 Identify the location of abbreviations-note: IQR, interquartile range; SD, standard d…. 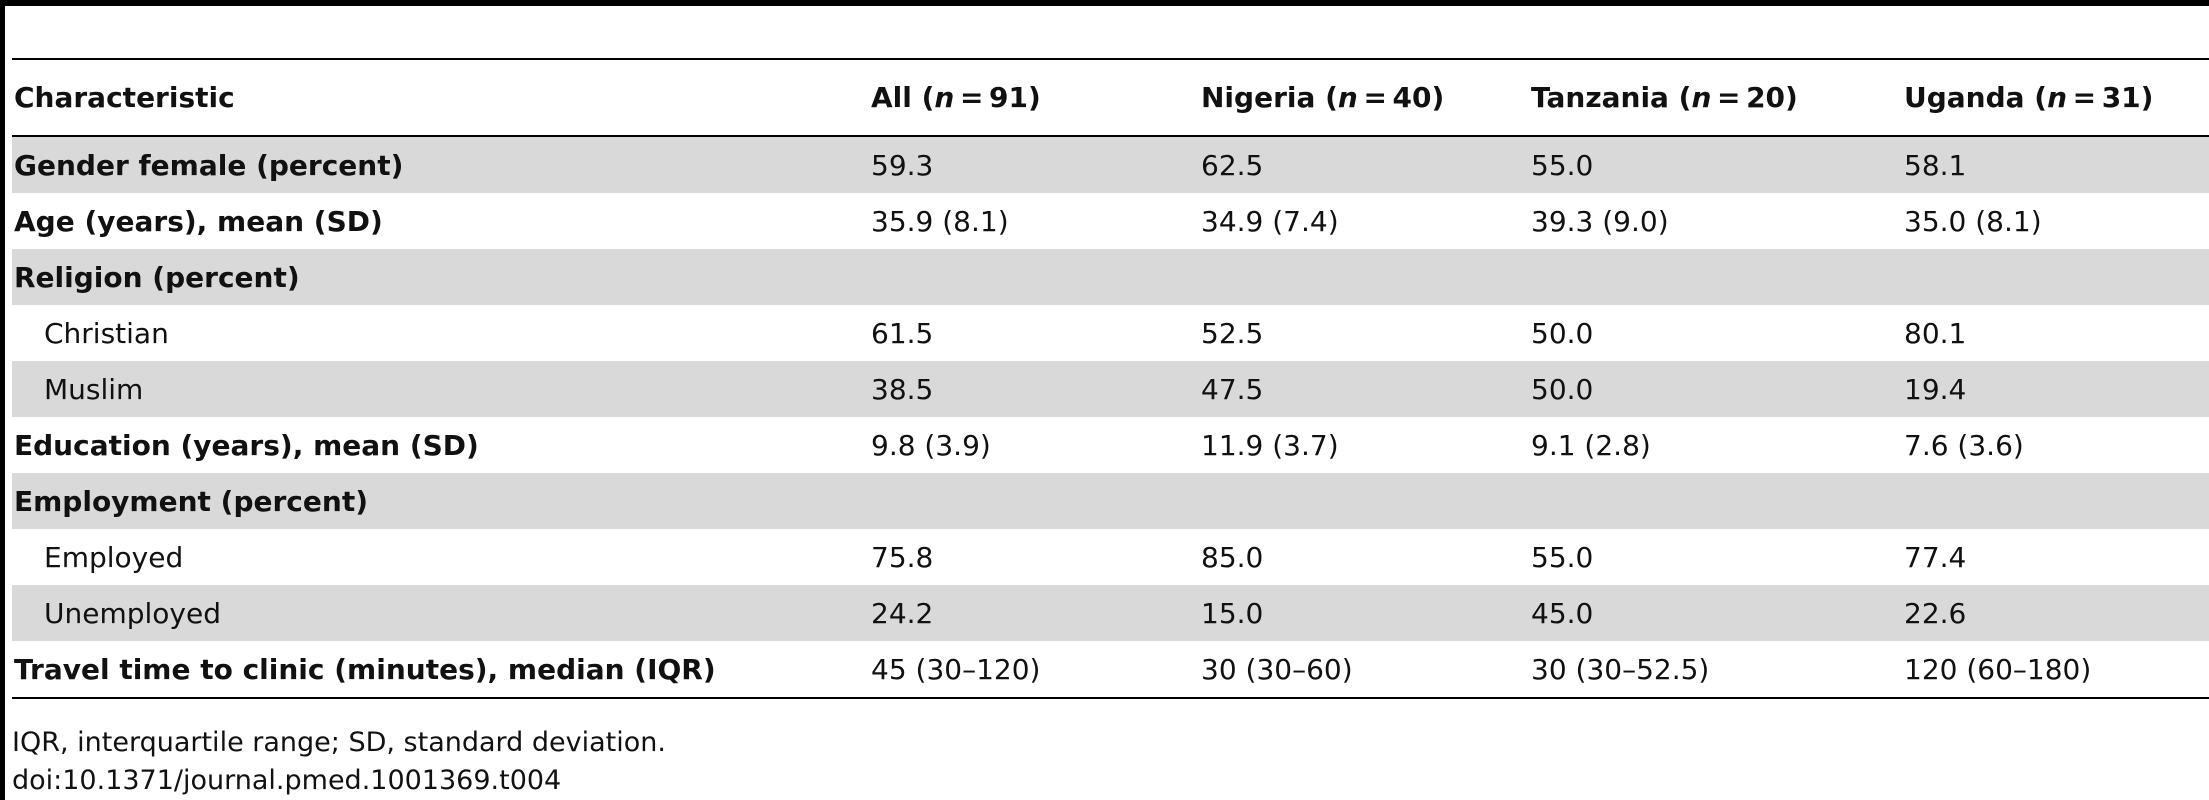
(339, 742).